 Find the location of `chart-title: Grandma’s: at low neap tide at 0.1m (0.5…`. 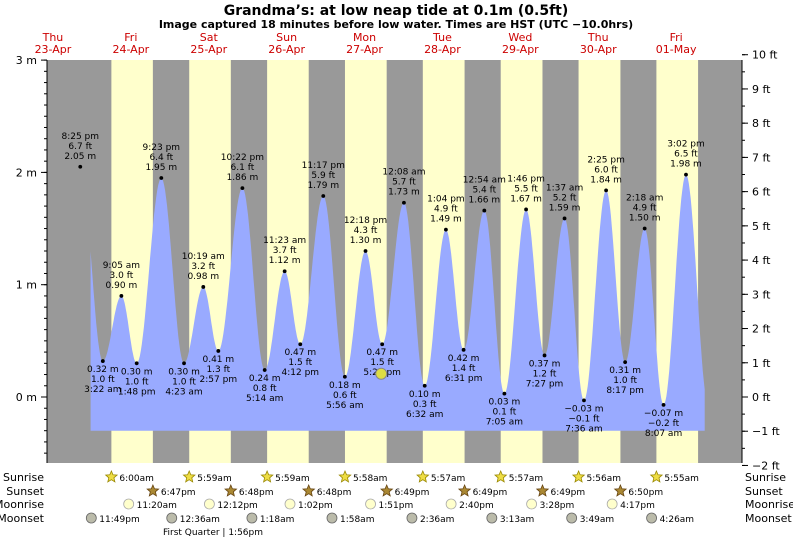

chart-title: Grandma’s: at low neap tide at 0.1m (0.5… is located at coordinates (396, 11).